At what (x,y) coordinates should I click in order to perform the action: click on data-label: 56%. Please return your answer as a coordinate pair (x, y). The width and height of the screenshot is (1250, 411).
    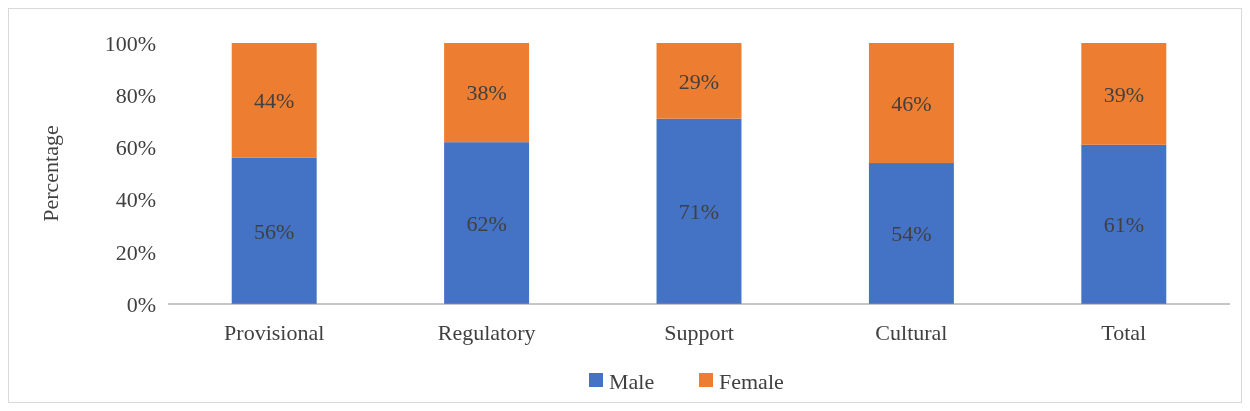
    Looking at the image, I should click on (274, 231).